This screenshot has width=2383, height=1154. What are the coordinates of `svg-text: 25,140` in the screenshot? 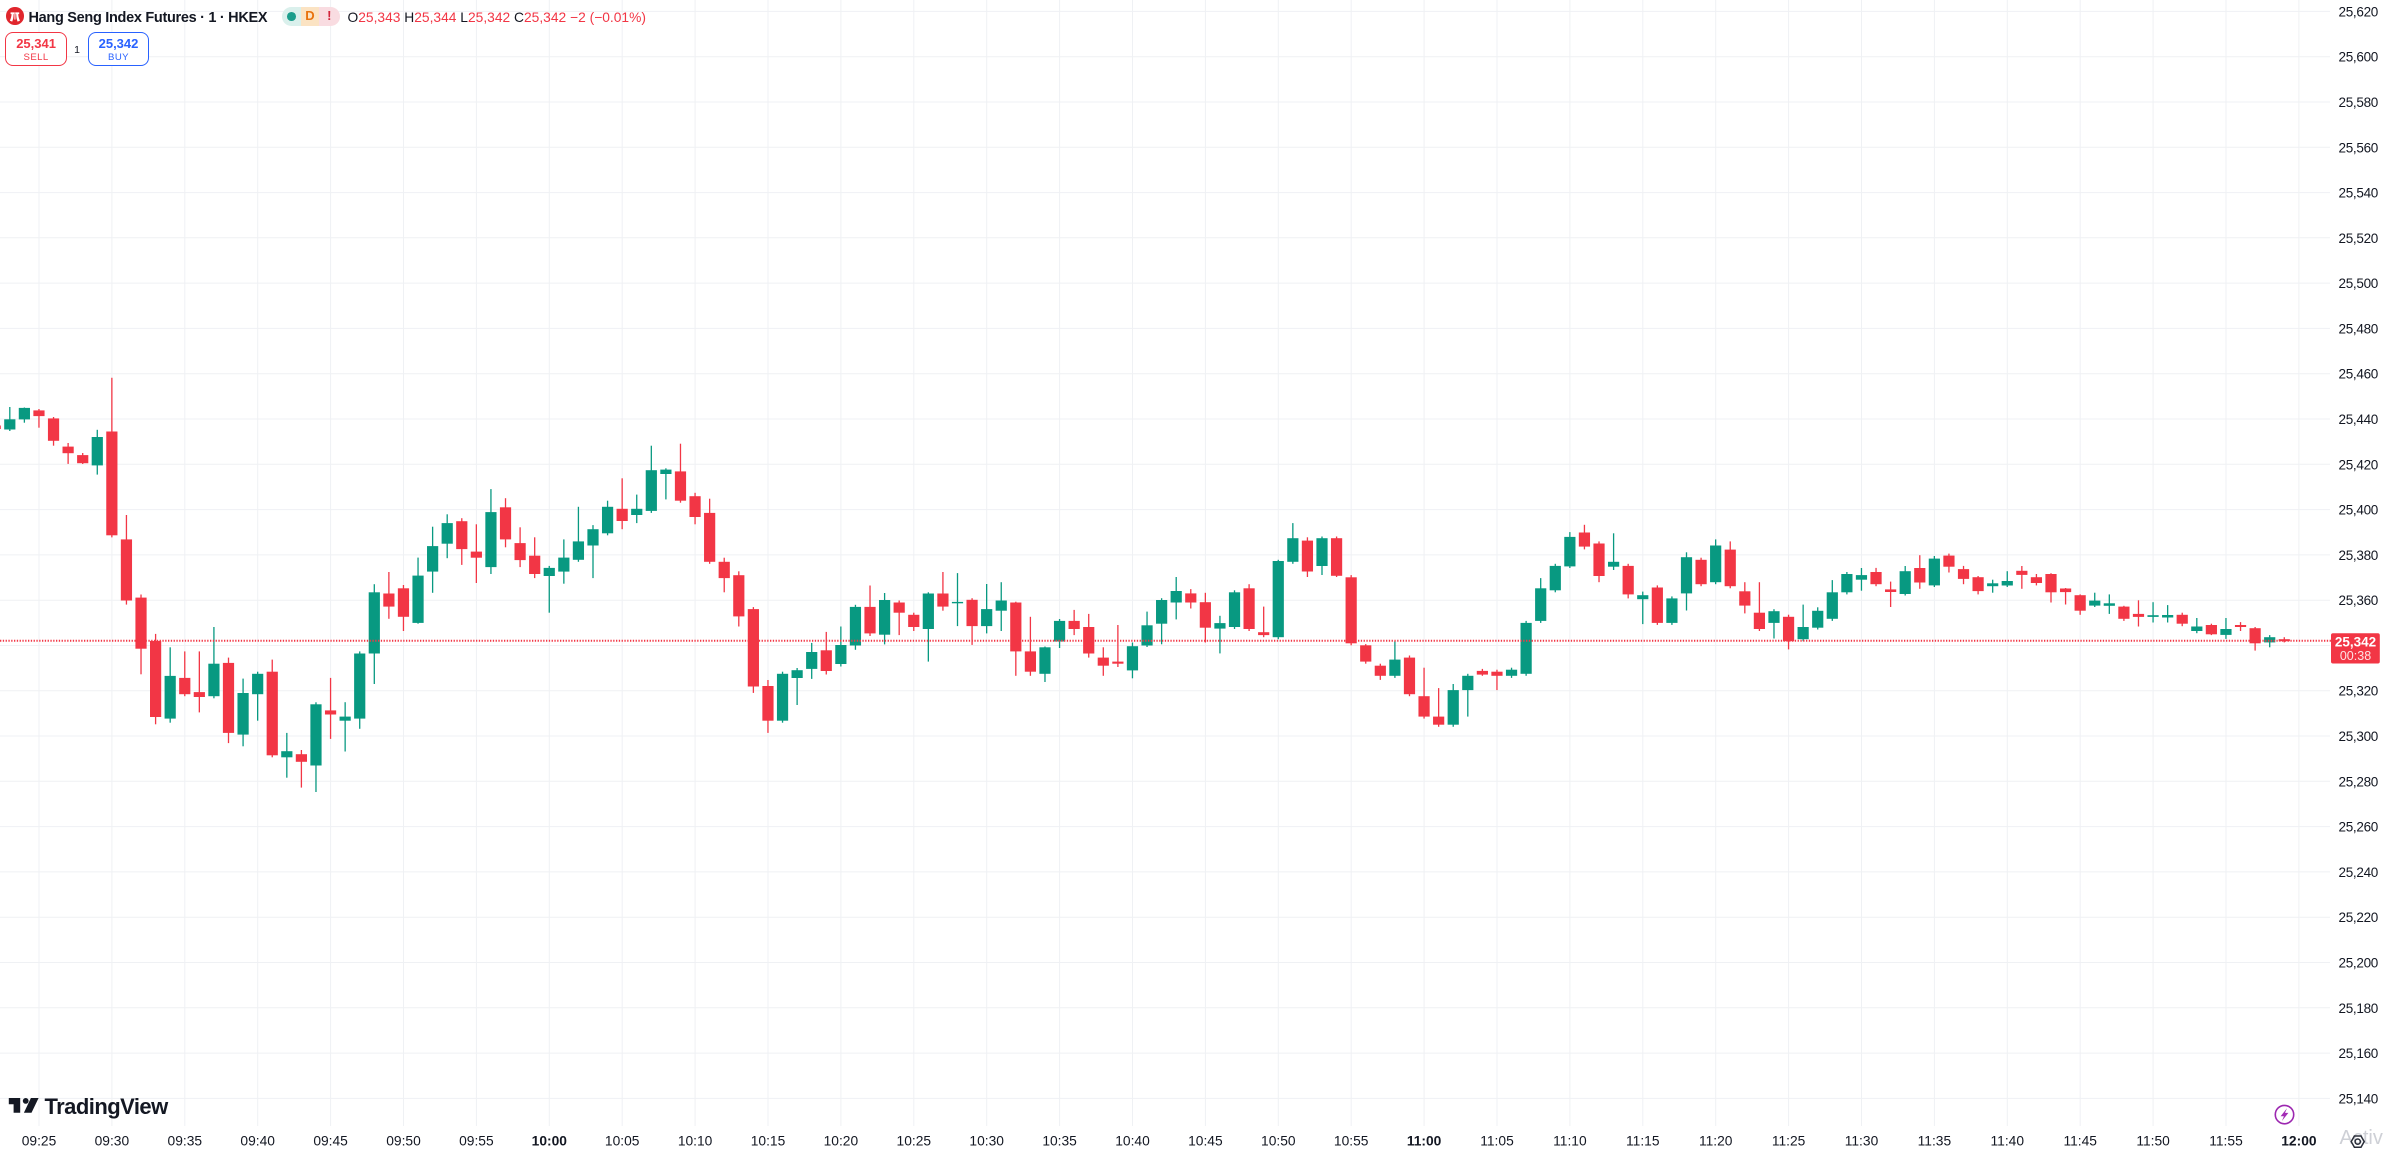 It's located at (2359, 1098).